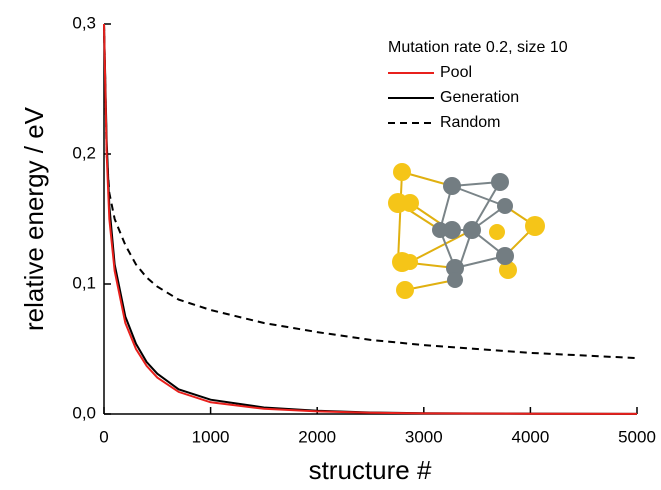 The width and height of the screenshot is (661, 490). Describe the element at coordinates (637, 436) in the screenshot. I see `x-tick-label: 5000` at that location.